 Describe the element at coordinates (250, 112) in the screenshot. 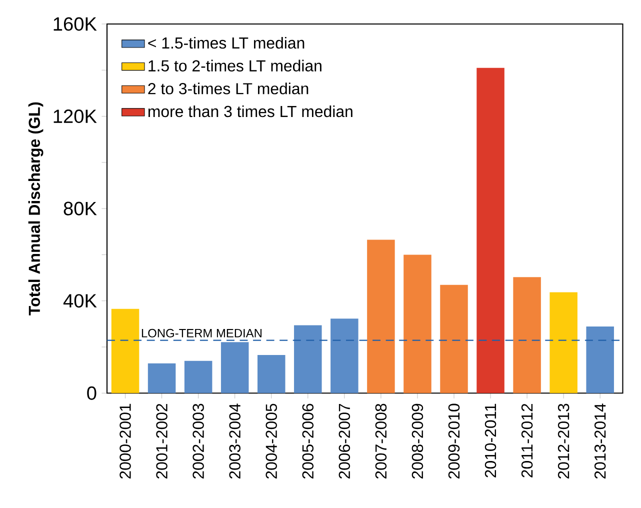

I see `legend-label: more than 3 times LT median` at that location.